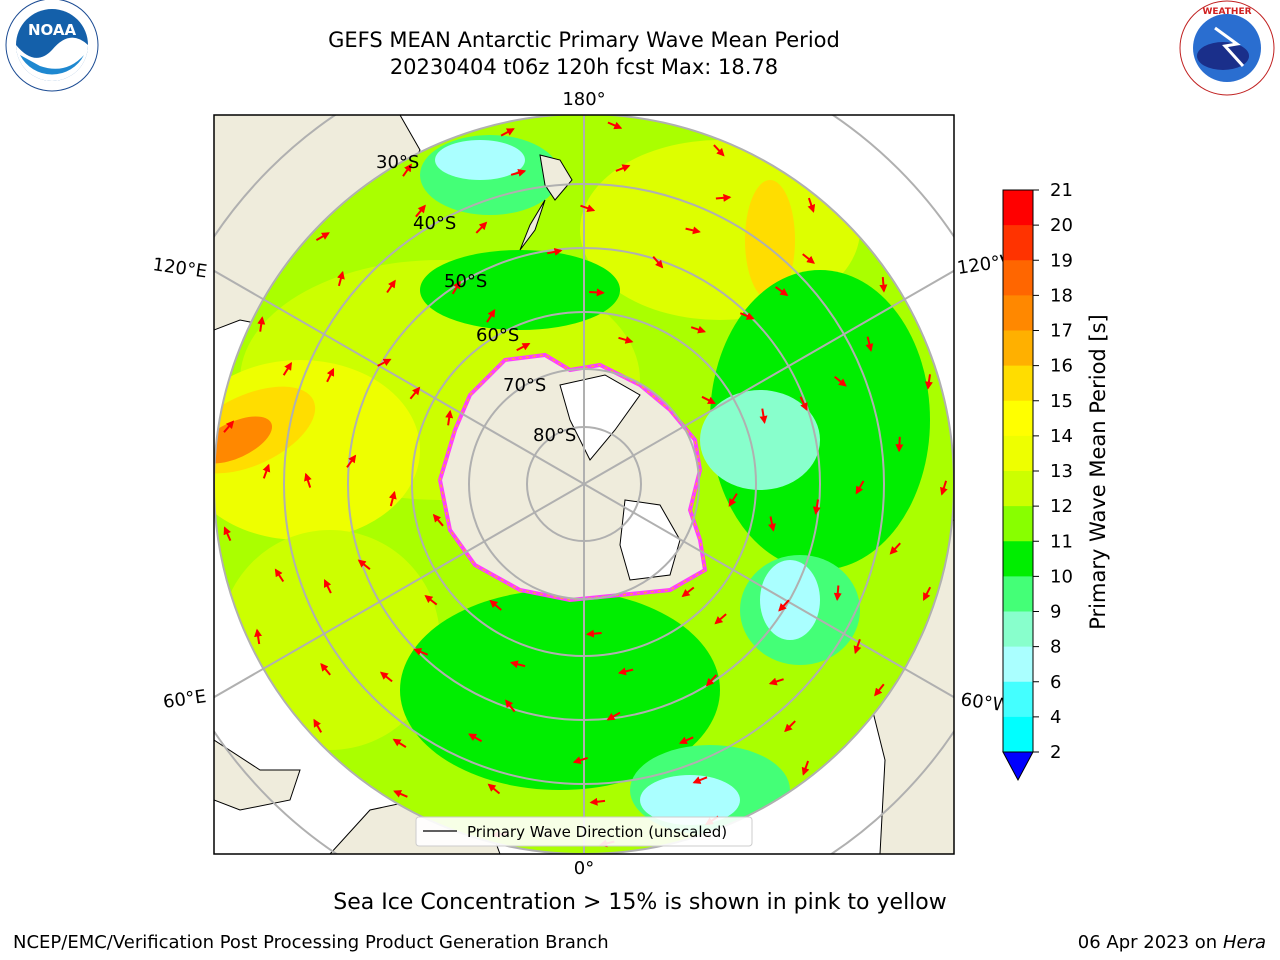 This screenshot has width=1280, height=960. What do you see at coordinates (554, 435) in the screenshot?
I see `lat-label-80s: 80°S` at bounding box center [554, 435].